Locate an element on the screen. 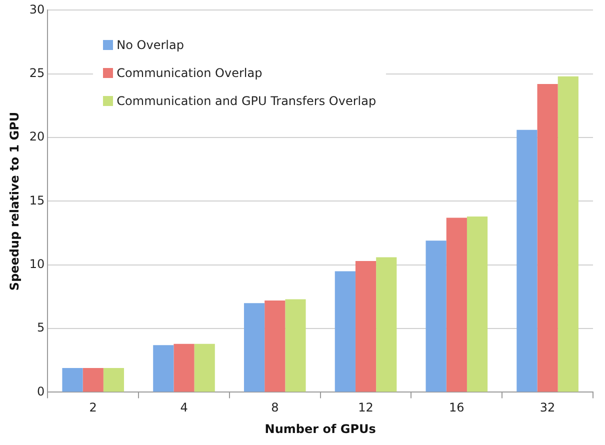 This screenshot has width=605, height=445. y-tick-label: 30 is located at coordinates (37, 9).